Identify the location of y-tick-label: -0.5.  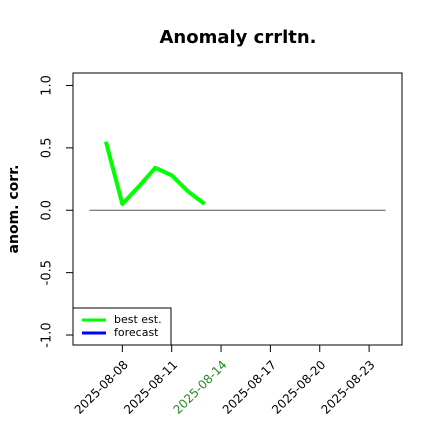
(47, 272).